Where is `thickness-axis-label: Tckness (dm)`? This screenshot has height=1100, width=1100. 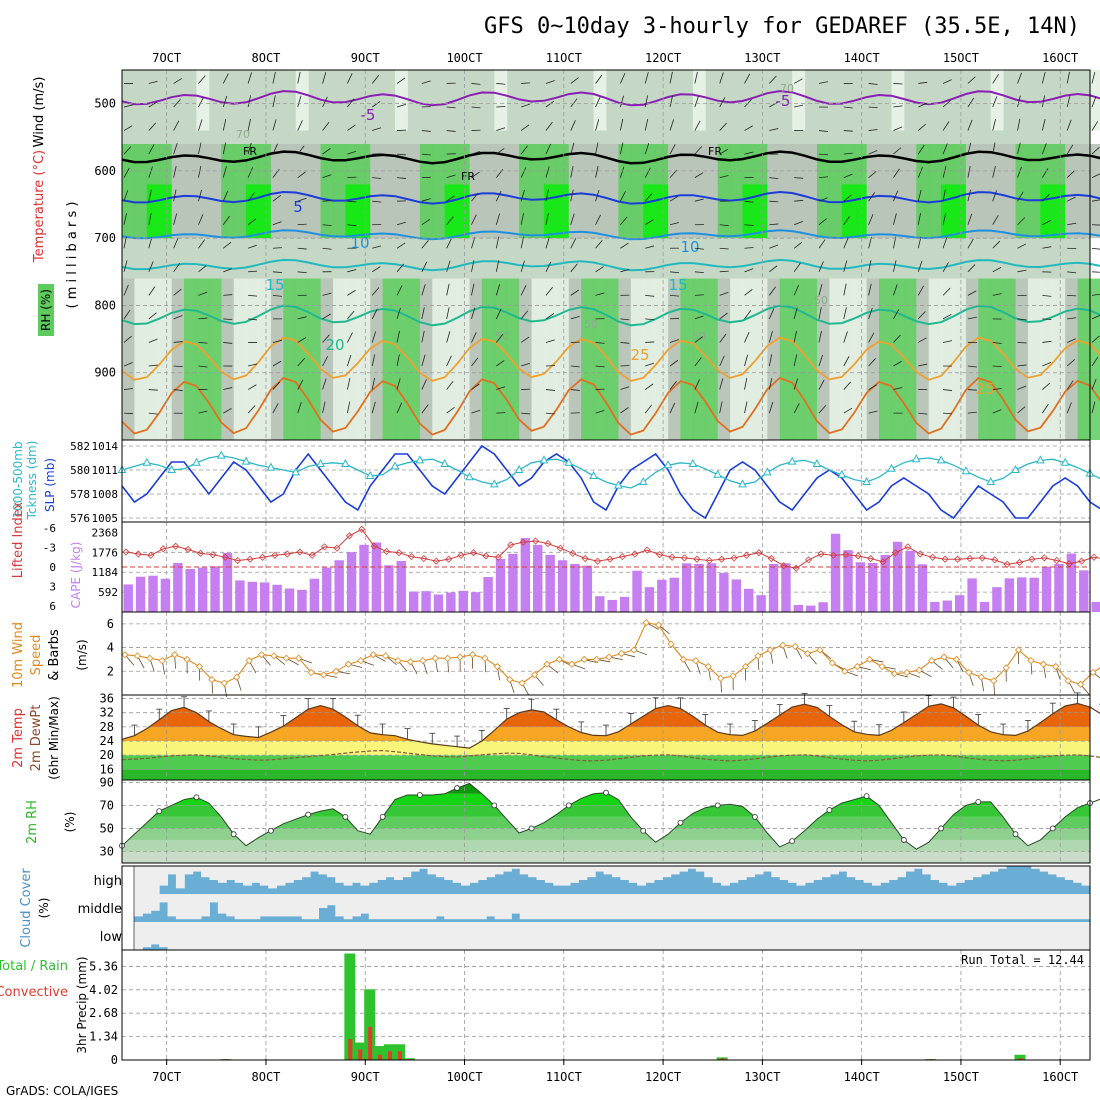 thickness-axis-label: Tckness (dm) is located at coordinates (32, 481).